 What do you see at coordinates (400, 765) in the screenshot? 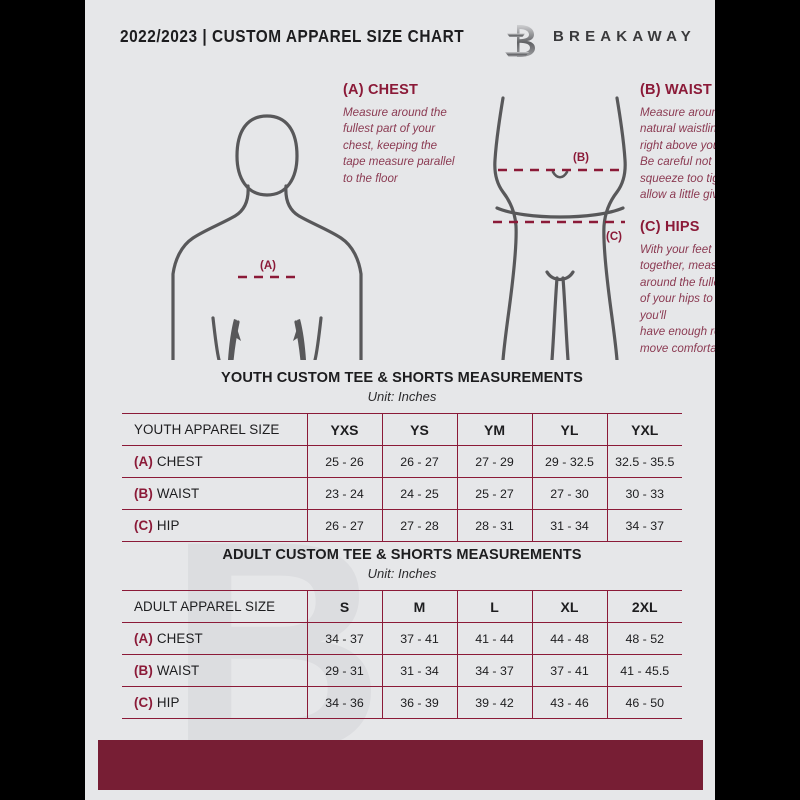
I see `footer-bar` at bounding box center [400, 765].